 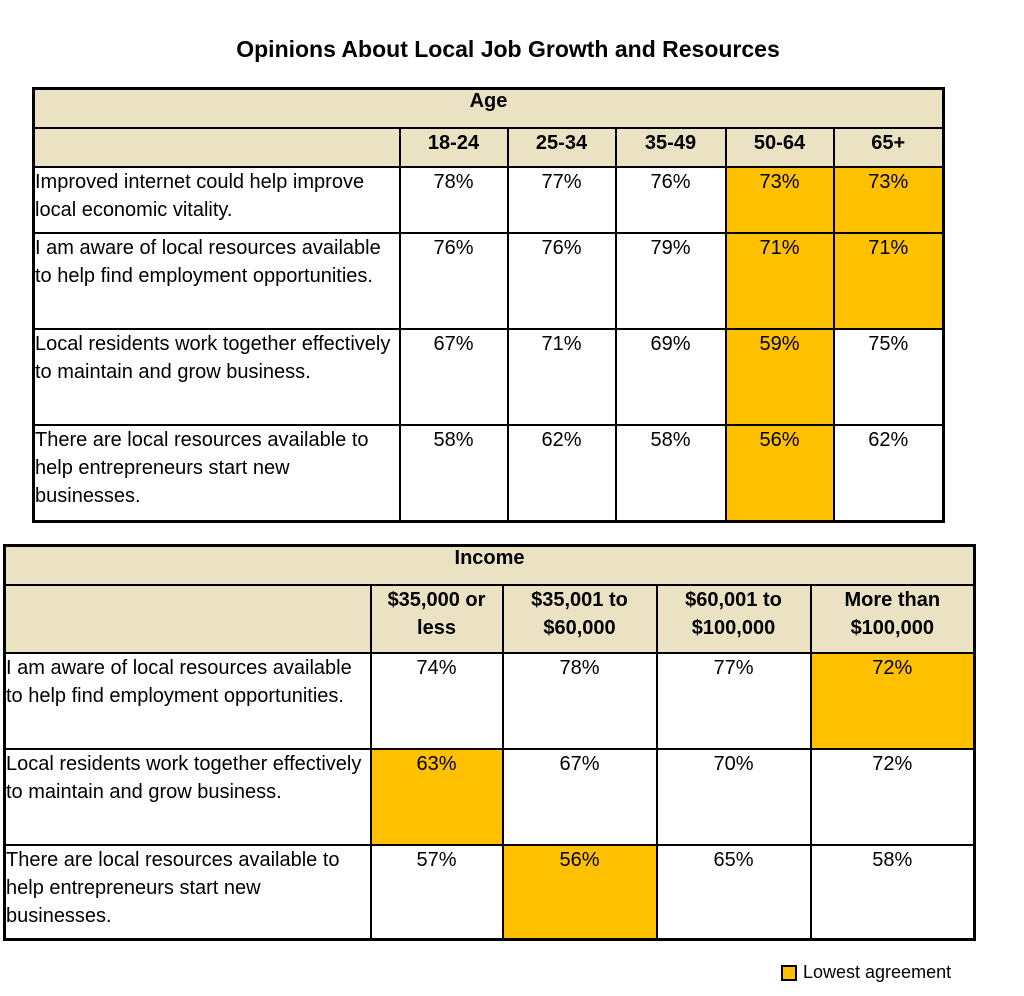 What do you see at coordinates (733, 892) in the screenshot?
I see `value-cell: 65%` at bounding box center [733, 892].